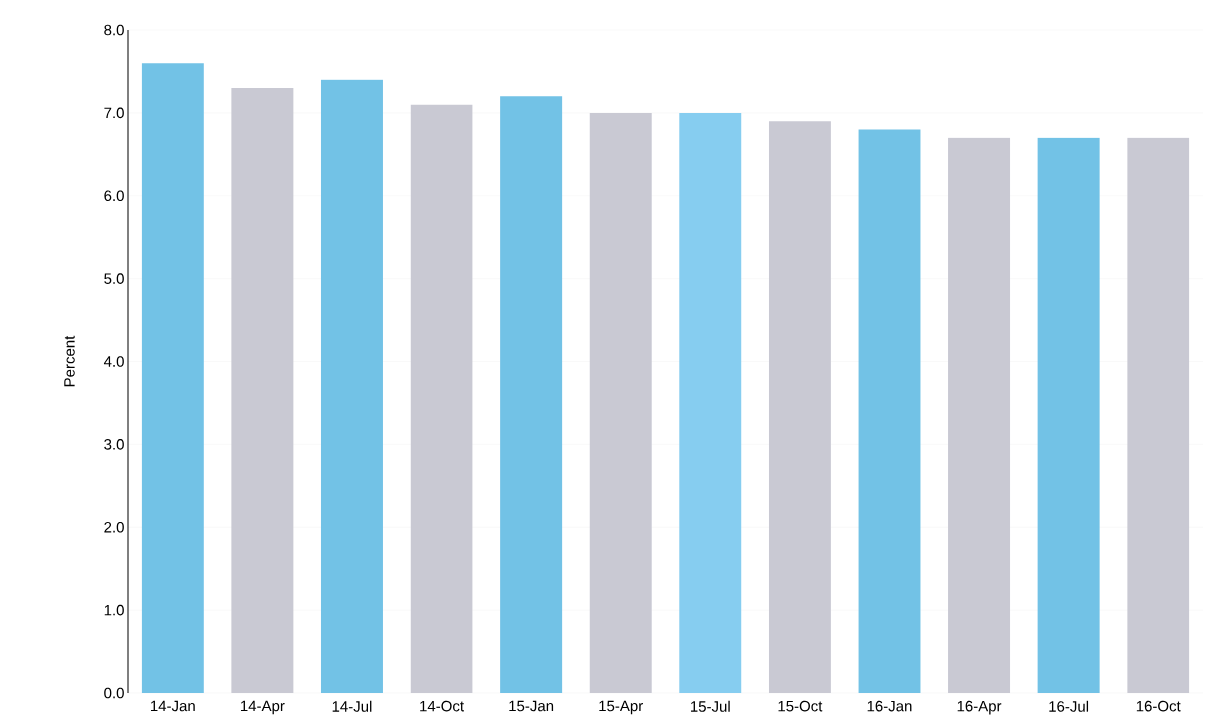  Describe the element at coordinates (1069, 706) in the screenshot. I see `x-tick-label: 16-Jul` at that location.